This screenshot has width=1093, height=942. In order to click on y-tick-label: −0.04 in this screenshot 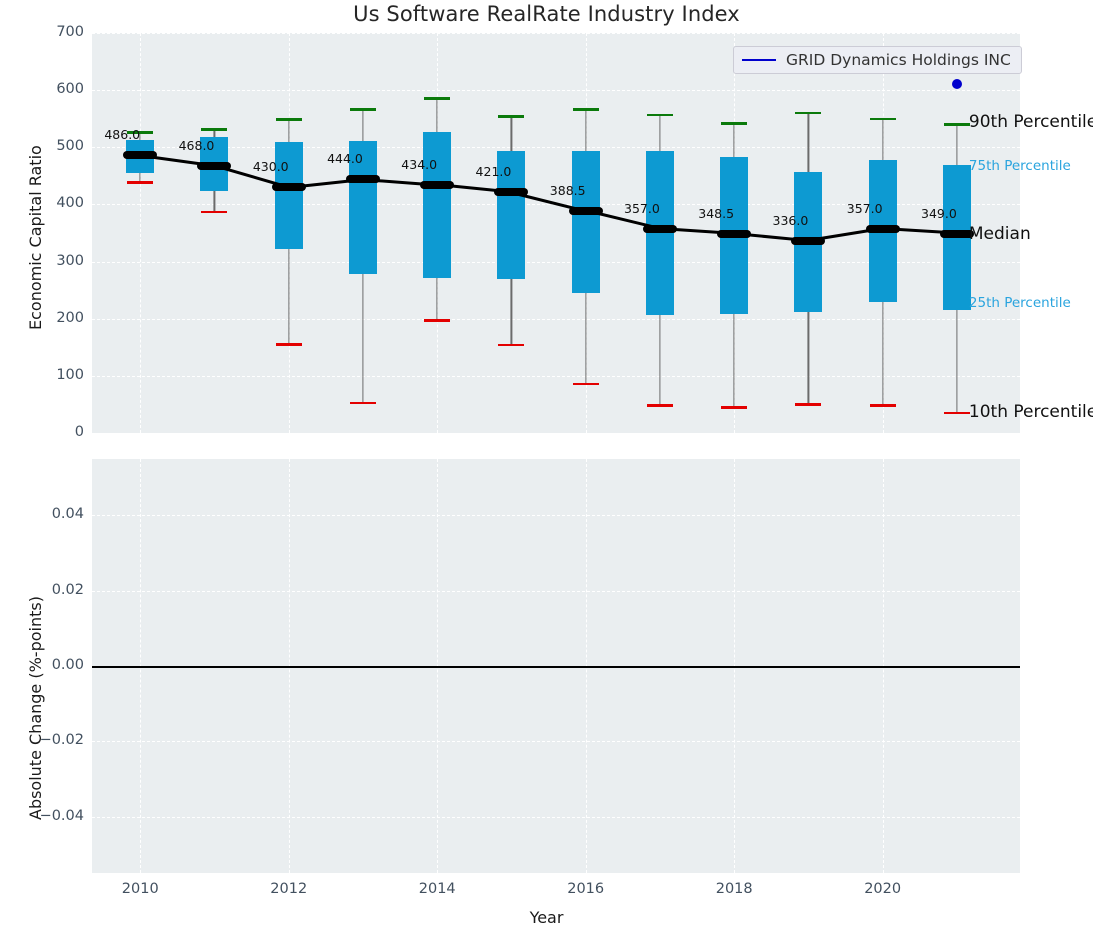, I will do `click(61, 815)`.